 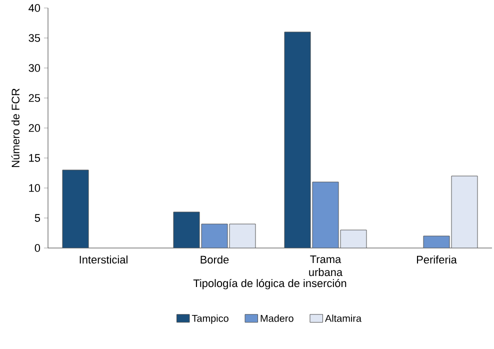 What do you see at coordinates (214, 260) in the screenshot?
I see `x-tick-label: Borde` at bounding box center [214, 260].